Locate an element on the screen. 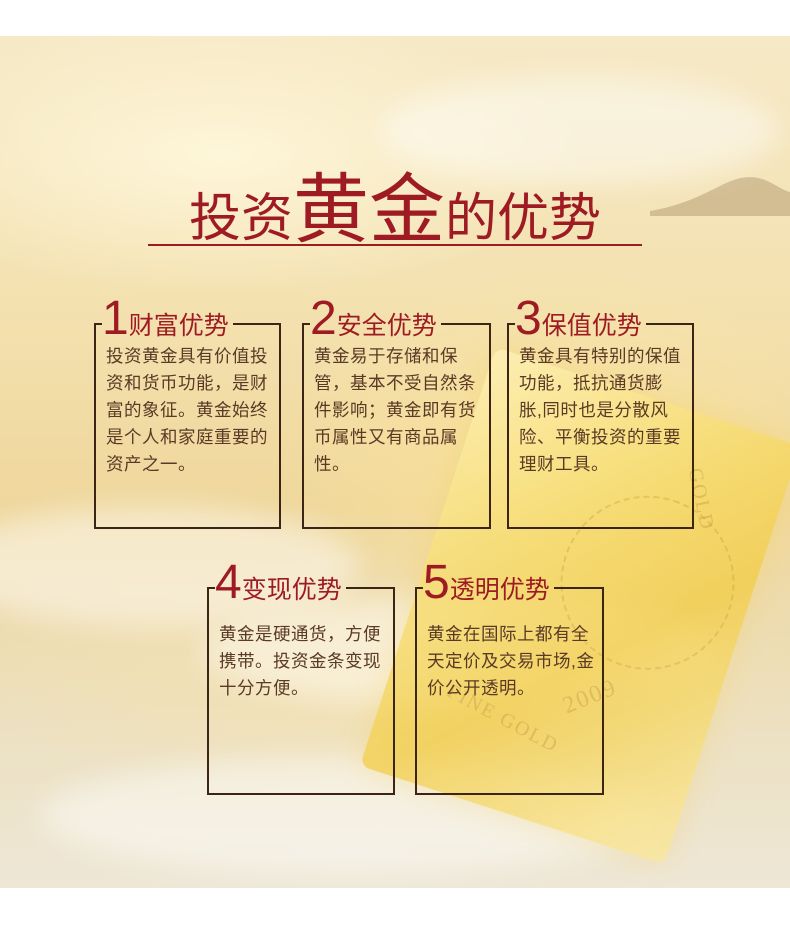 This screenshot has width=790, height=926. advantage-heading: 3保值优势 is located at coordinates (578, 319).